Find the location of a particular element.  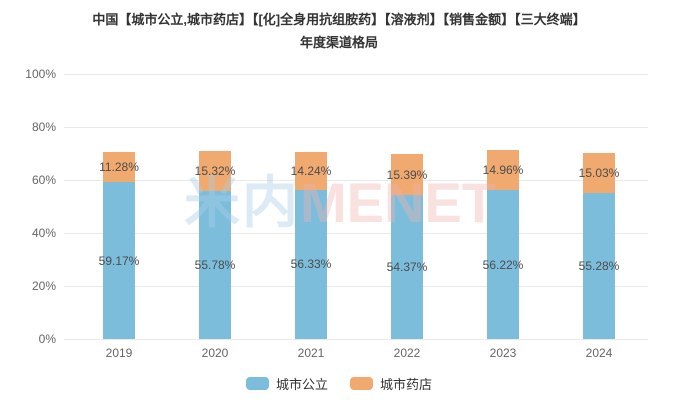

x-tick-label-2021: 2021 is located at coordinates (311, 353).